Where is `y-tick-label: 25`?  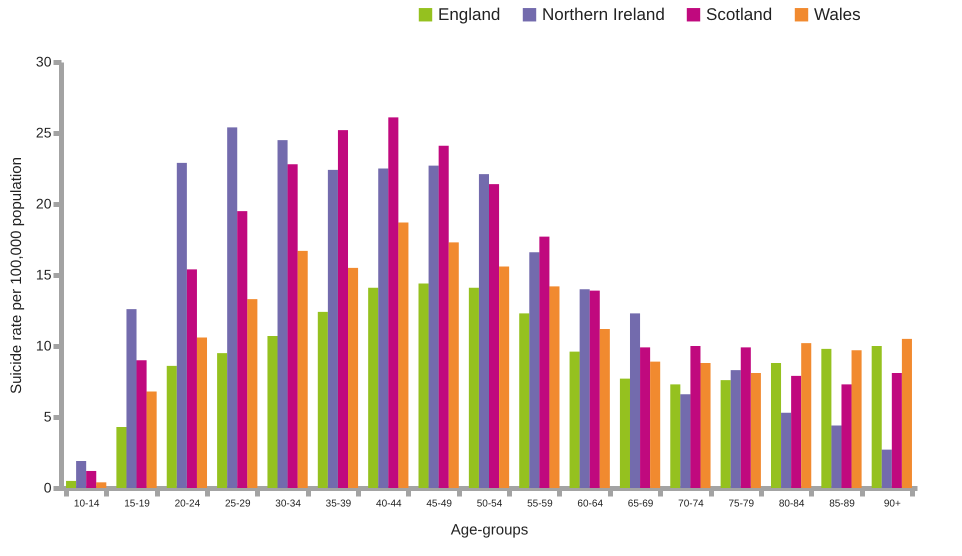
y-tick-label: 25 is located at coordinates (44, 132).